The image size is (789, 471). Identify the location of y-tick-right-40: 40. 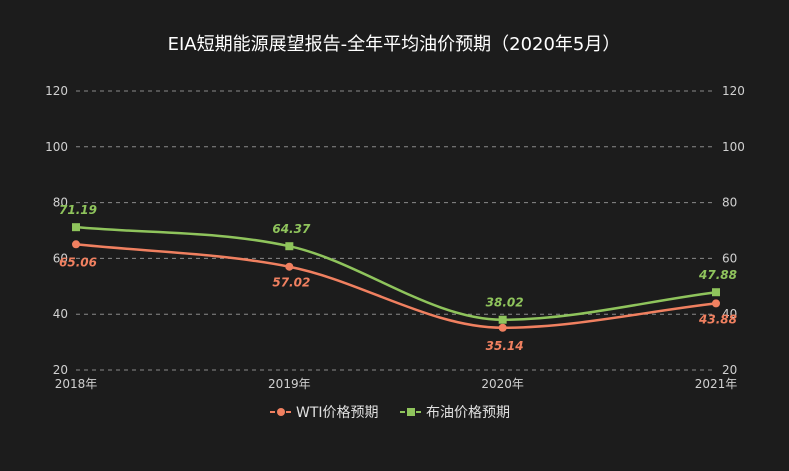
(729, 314).